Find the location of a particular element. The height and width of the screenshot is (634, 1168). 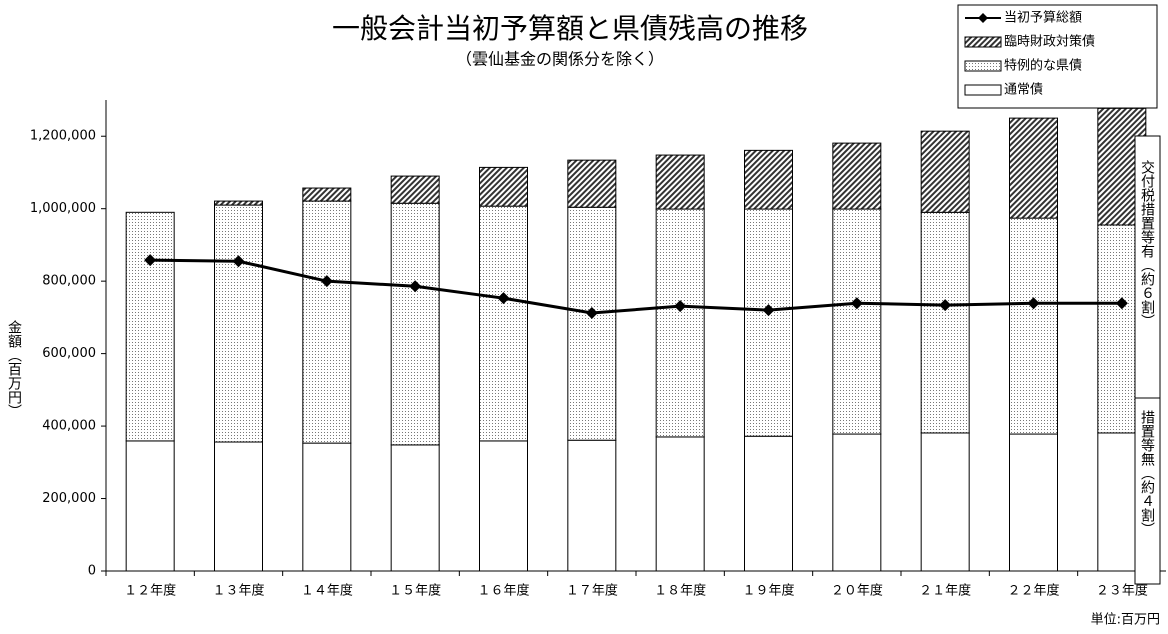

x-tick-label: １５年度 is located at coordinates (415, 591).